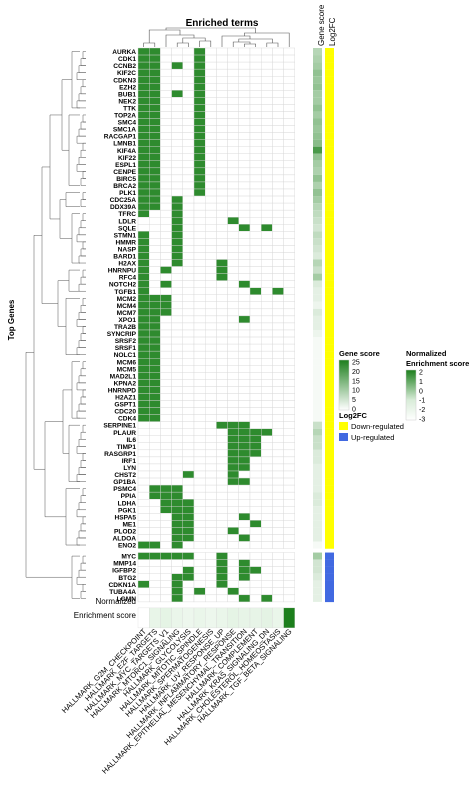 This screenshot has height=790, width=474. What do you see at coordinates (127, 546) in the screenshot?
I see `gene-label: ENO2` at bounding box center [127, 546].